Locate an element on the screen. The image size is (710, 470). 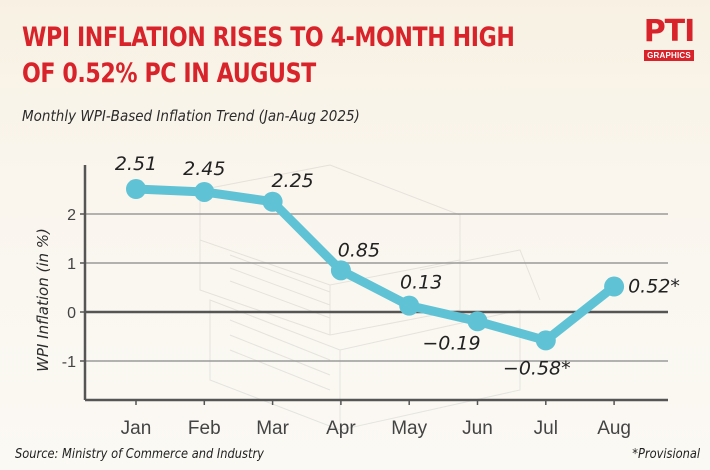
data-point-aug is located at coordinates (614, 286).